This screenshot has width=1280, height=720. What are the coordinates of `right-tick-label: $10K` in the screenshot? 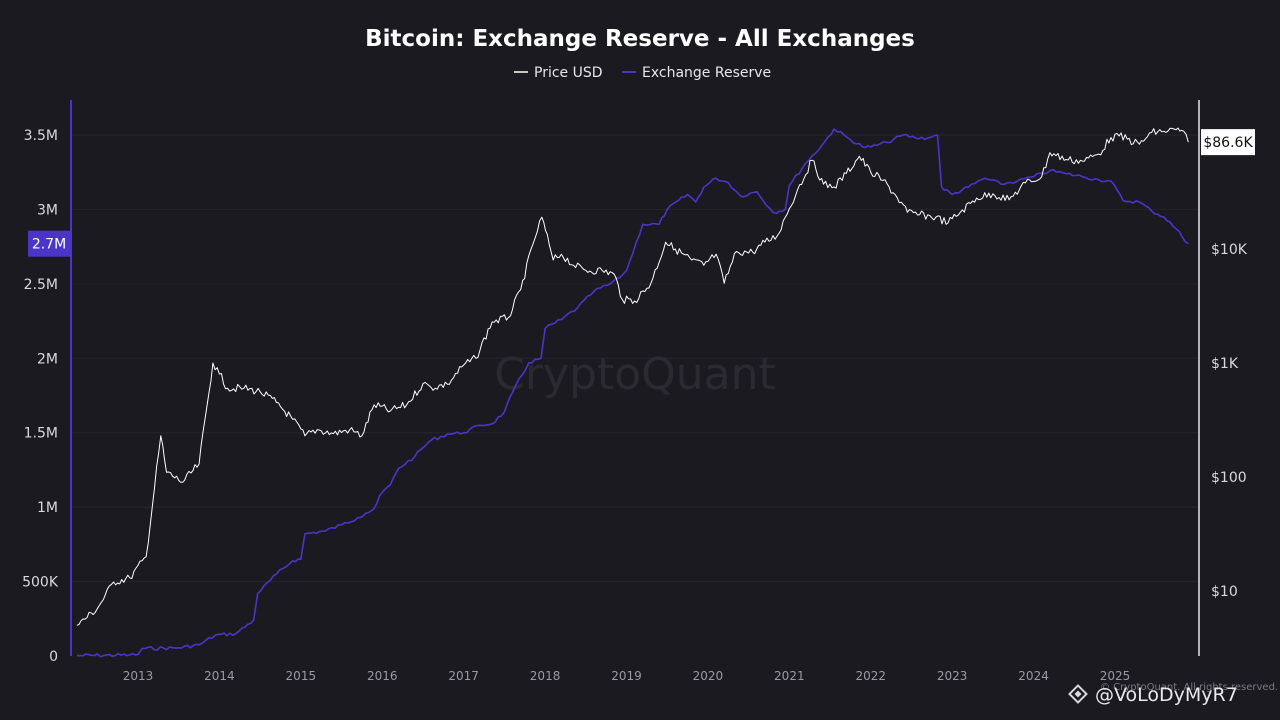 It's located at (1229, 250).